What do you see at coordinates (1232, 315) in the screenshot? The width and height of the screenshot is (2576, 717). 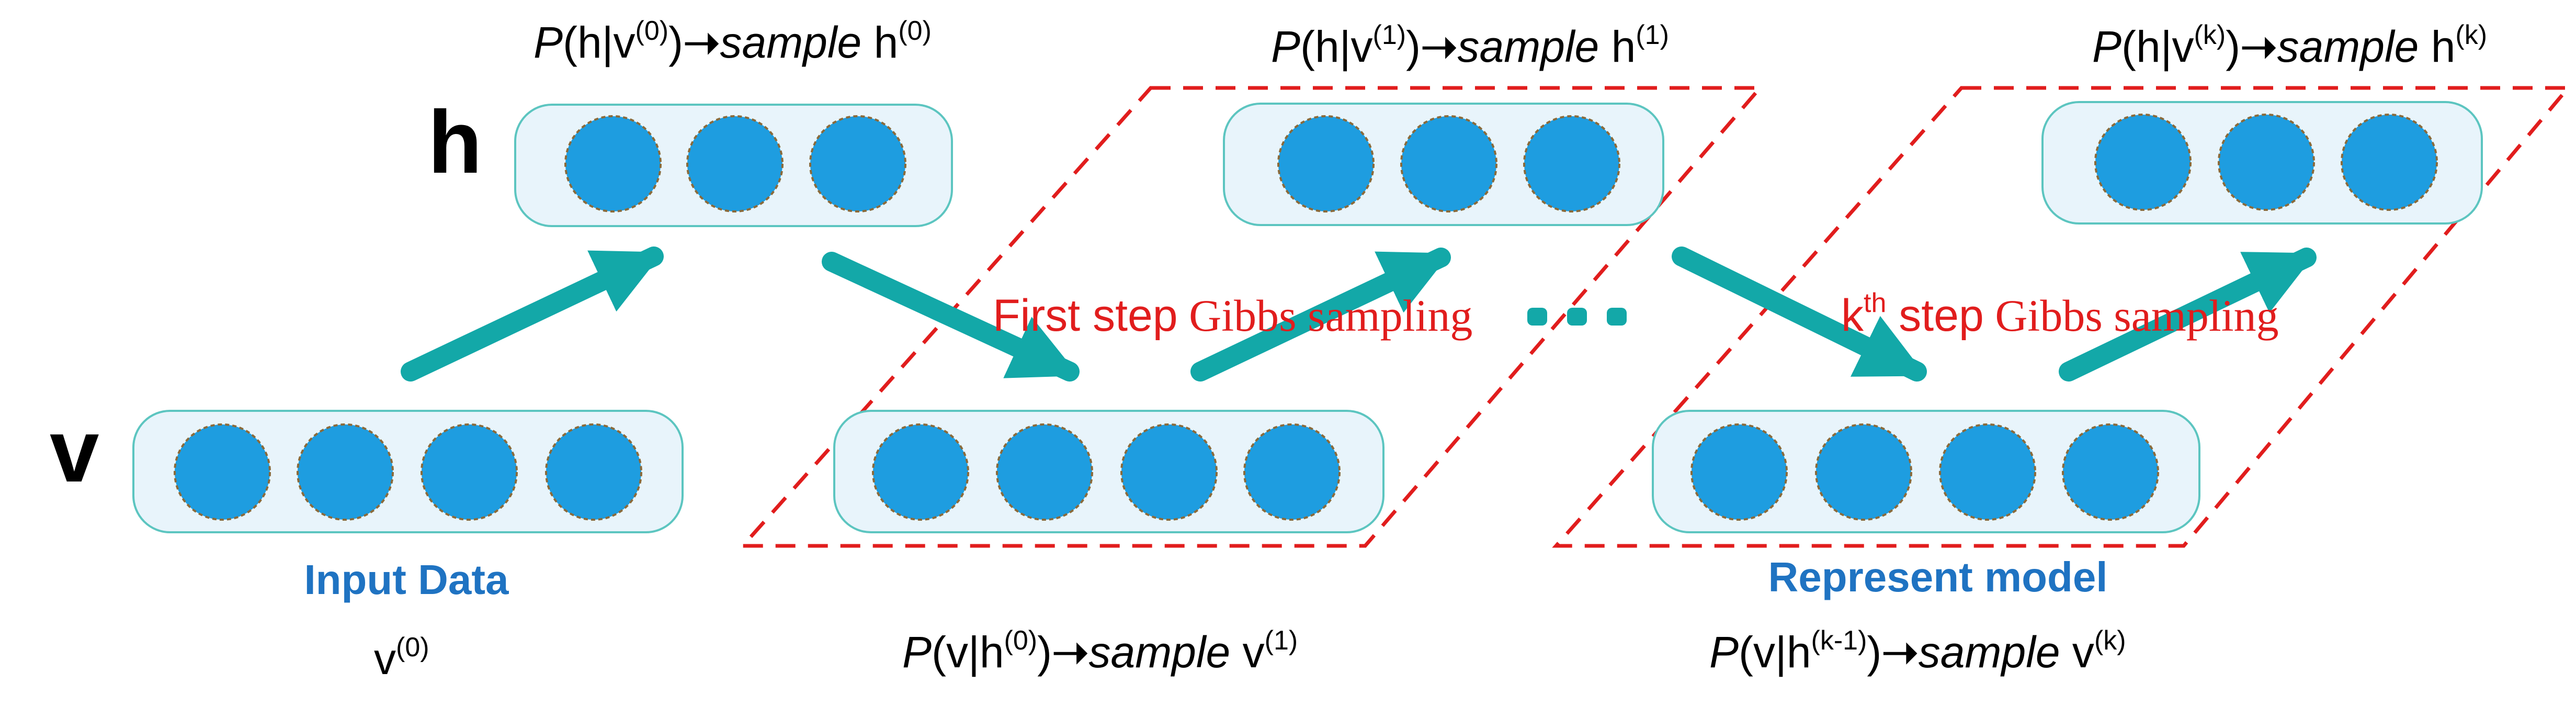 I see `first-step-label: First step Gibbs sampling` at bounding box center [1232, 315].